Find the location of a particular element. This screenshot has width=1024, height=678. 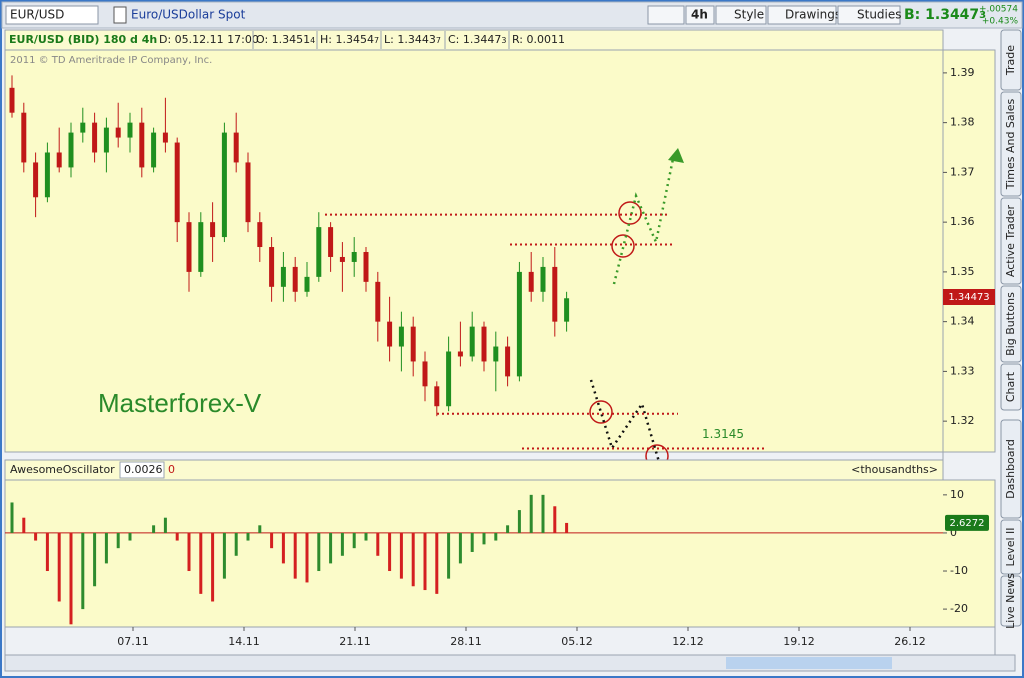

x-tick-label: 21.11 is located at coordinates (355, 641).